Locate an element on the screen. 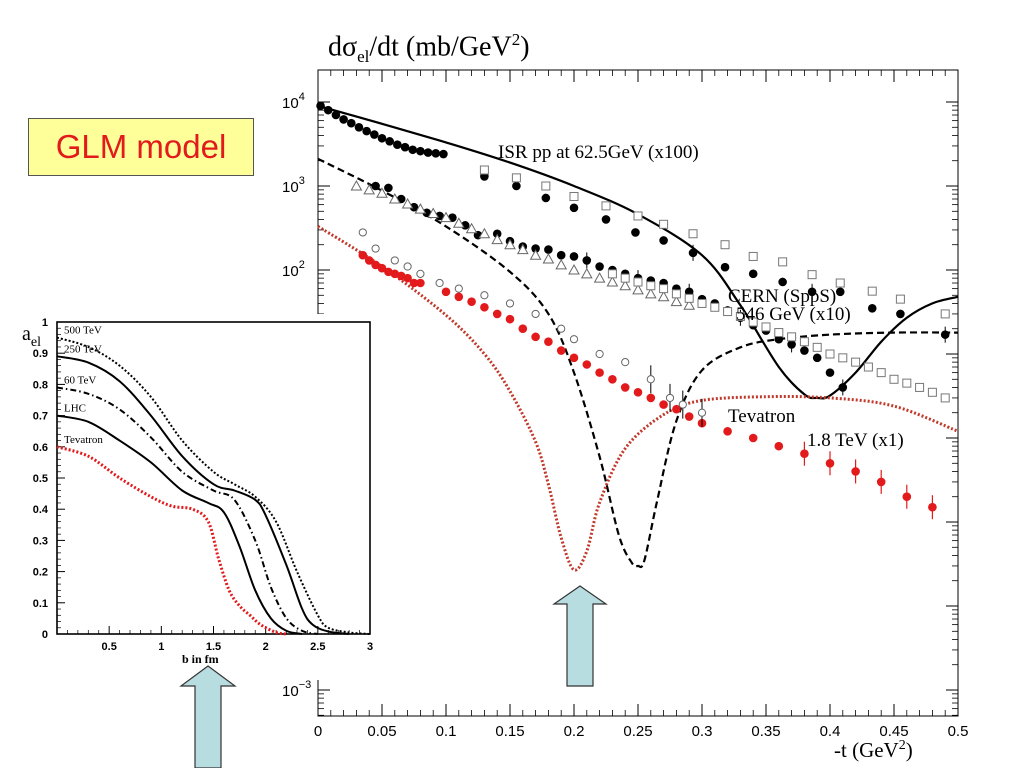 This screenshot has height=768, width=1024. inset-y-tick-label: 0.2 is located at coordinates (40, 573).